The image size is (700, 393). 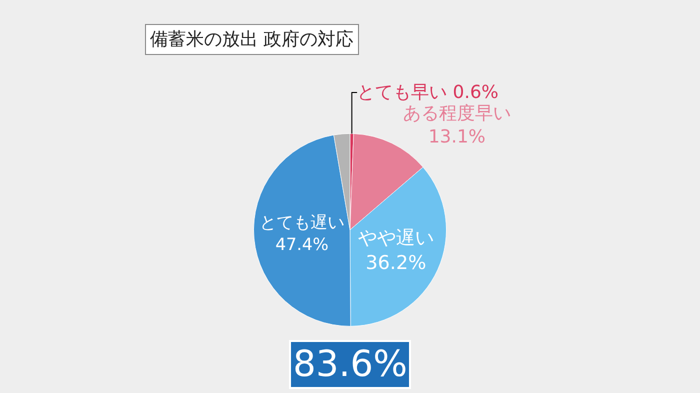 What do you see at coordinates (252, 39) in the screenshot?
I see `chart-title: 備蓄米の放出 政府の対応` at bounding box center [252, 39].